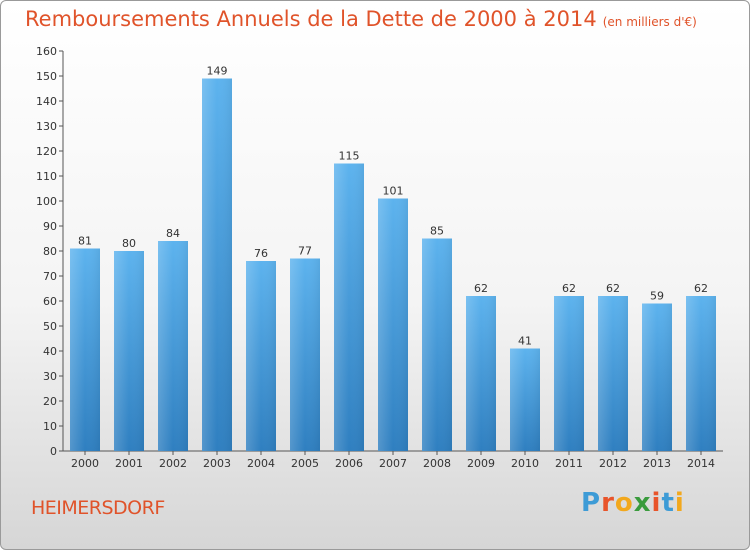 This screenshot has height=550, width=750. I want to click on bar-shade-2002, so click(173, 346).